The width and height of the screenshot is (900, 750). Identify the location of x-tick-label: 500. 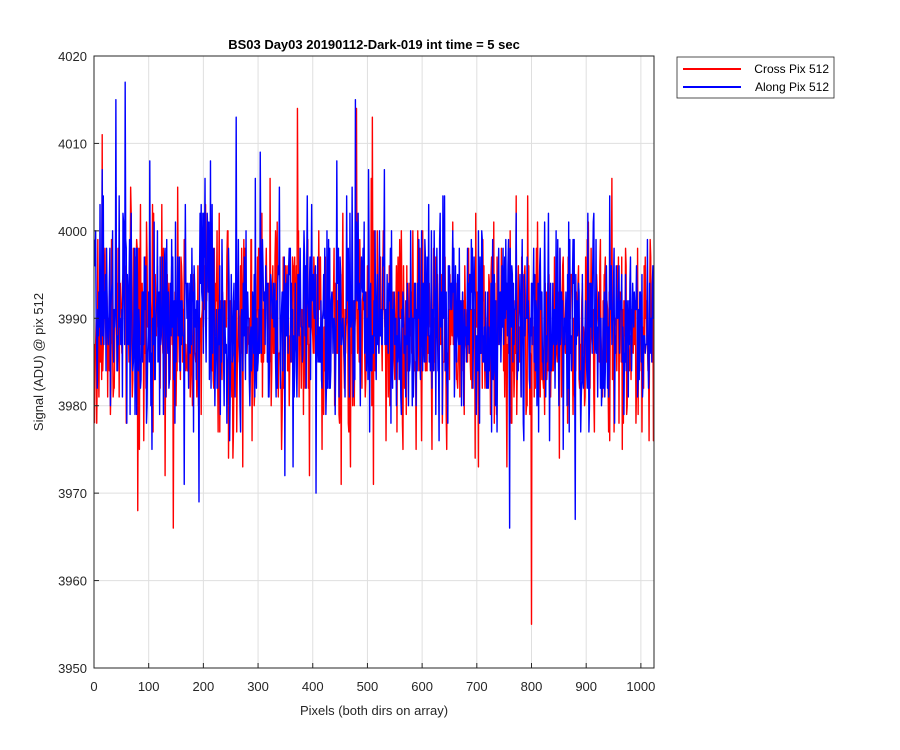
(368, 686).